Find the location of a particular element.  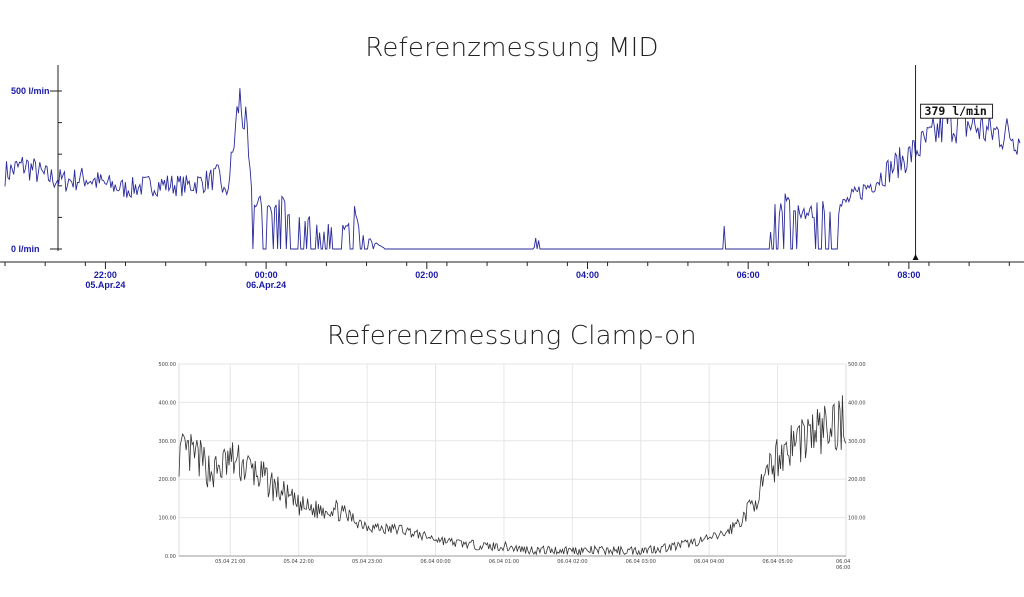

clamp-y-tick-label-right: 200.00 is located at coordinates (857, 480).